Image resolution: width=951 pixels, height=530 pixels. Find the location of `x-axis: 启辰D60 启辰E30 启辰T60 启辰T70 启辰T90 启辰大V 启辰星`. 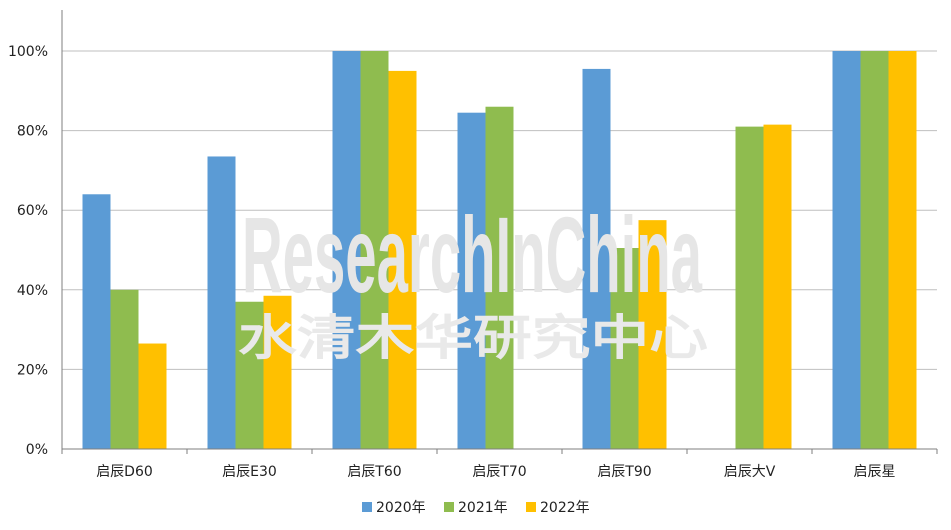

x-axis: 启辰D60 启辰E30 启辰T60 启辰T70 启辰T90 启辰大V 启辰星 is located at coordinates (499, 464).